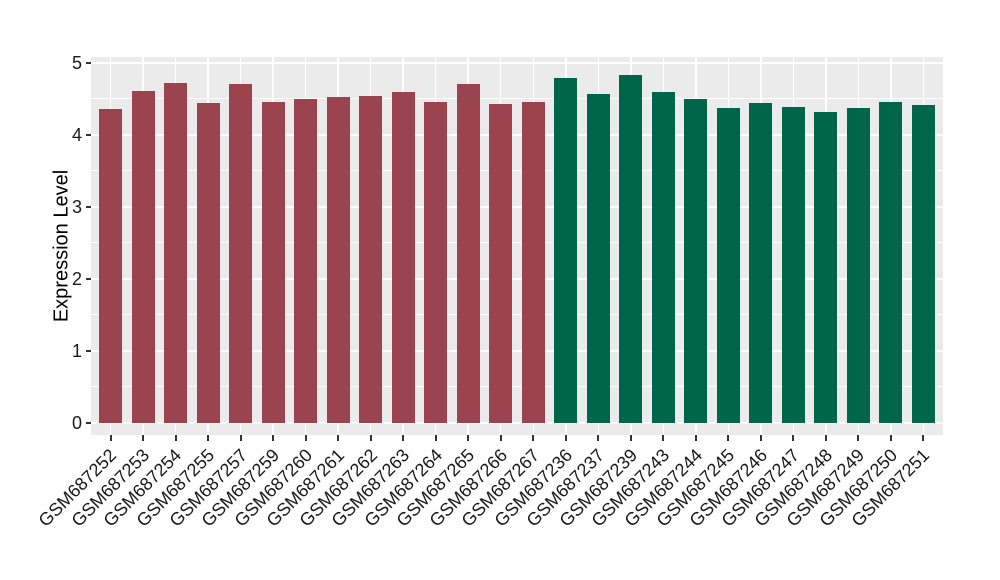  I want to click on bar-GSM687259, so click(273, 262).